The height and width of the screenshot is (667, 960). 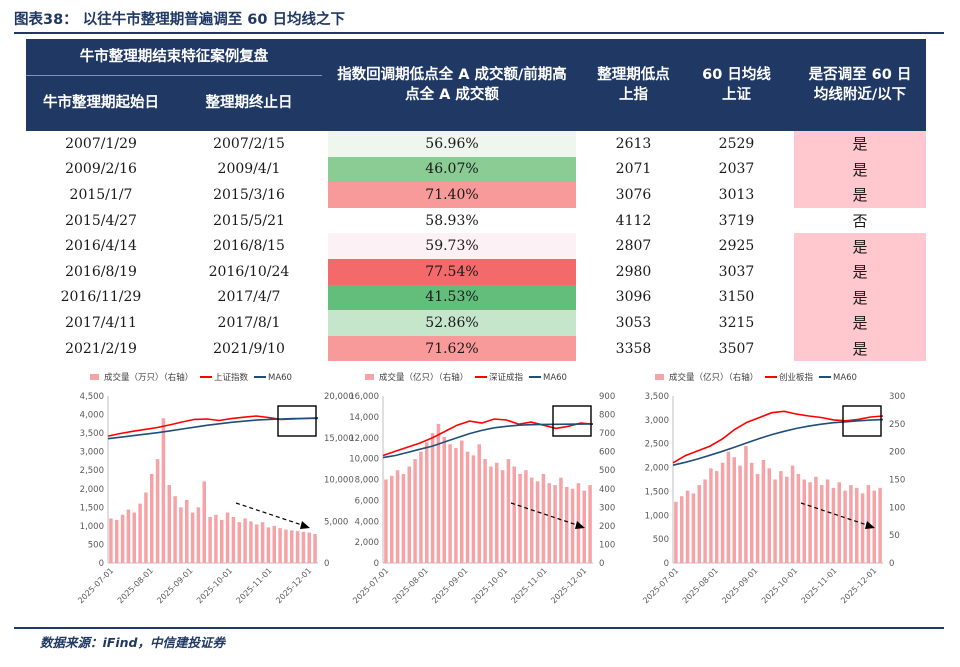 What do you see at coordinates (633, 169) in the screenshot?
I see `cell-low: 2071` at bounding box center [633, 169].